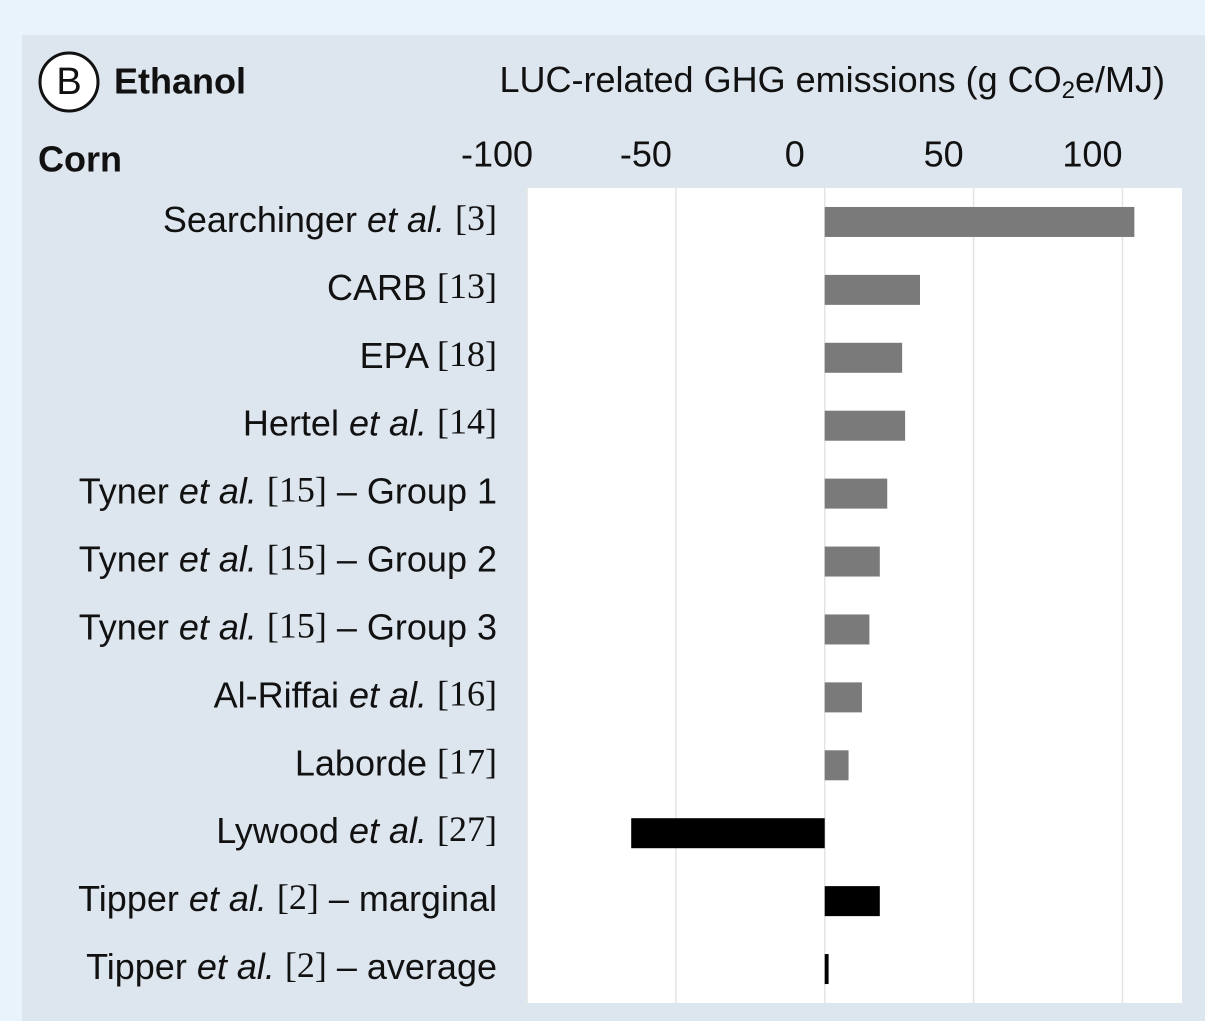 The width and height of the screenshot is (1205, 1021). I want to click on y-tick-label: Tyner et al. [15] – Group 2, so click(288, 558).